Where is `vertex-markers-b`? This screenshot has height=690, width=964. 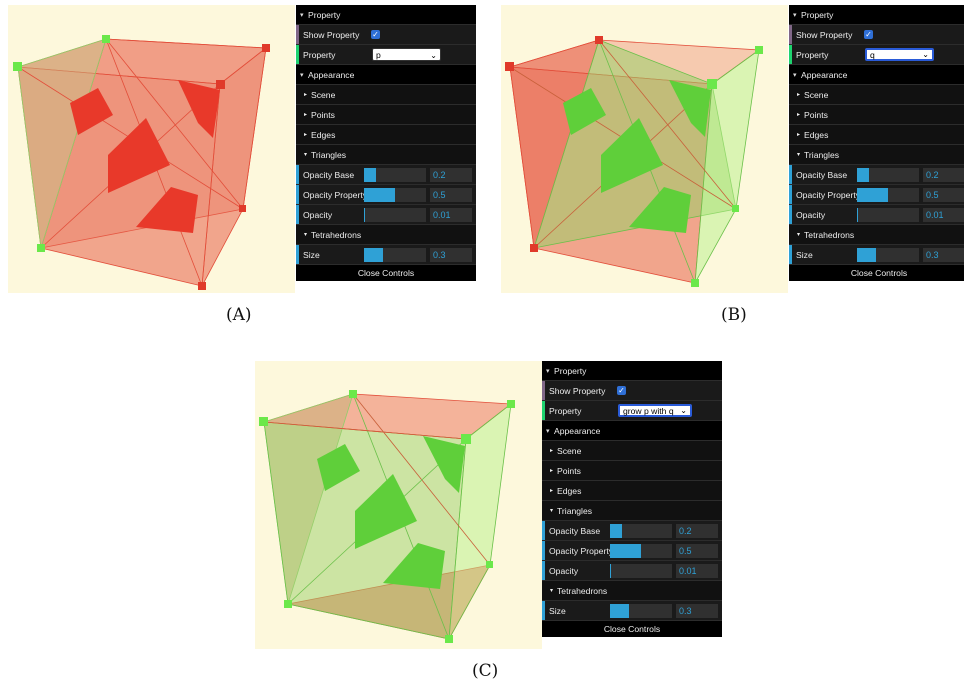 vertex-markers-b is located at coordinates (634, 161).